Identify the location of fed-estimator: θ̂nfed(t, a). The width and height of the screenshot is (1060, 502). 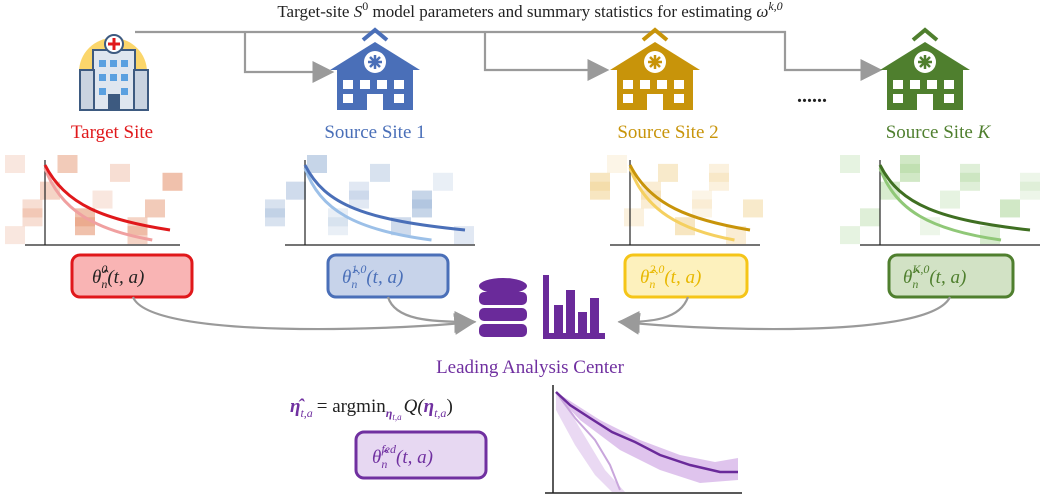
(402, 456).